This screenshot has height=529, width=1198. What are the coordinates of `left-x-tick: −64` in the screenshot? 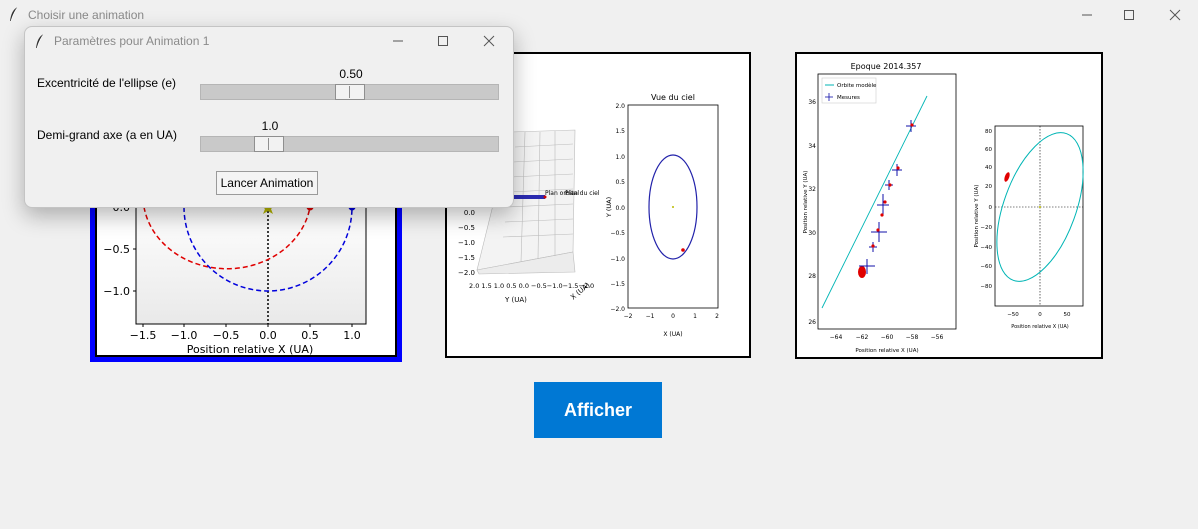 It's located at (836, 337).